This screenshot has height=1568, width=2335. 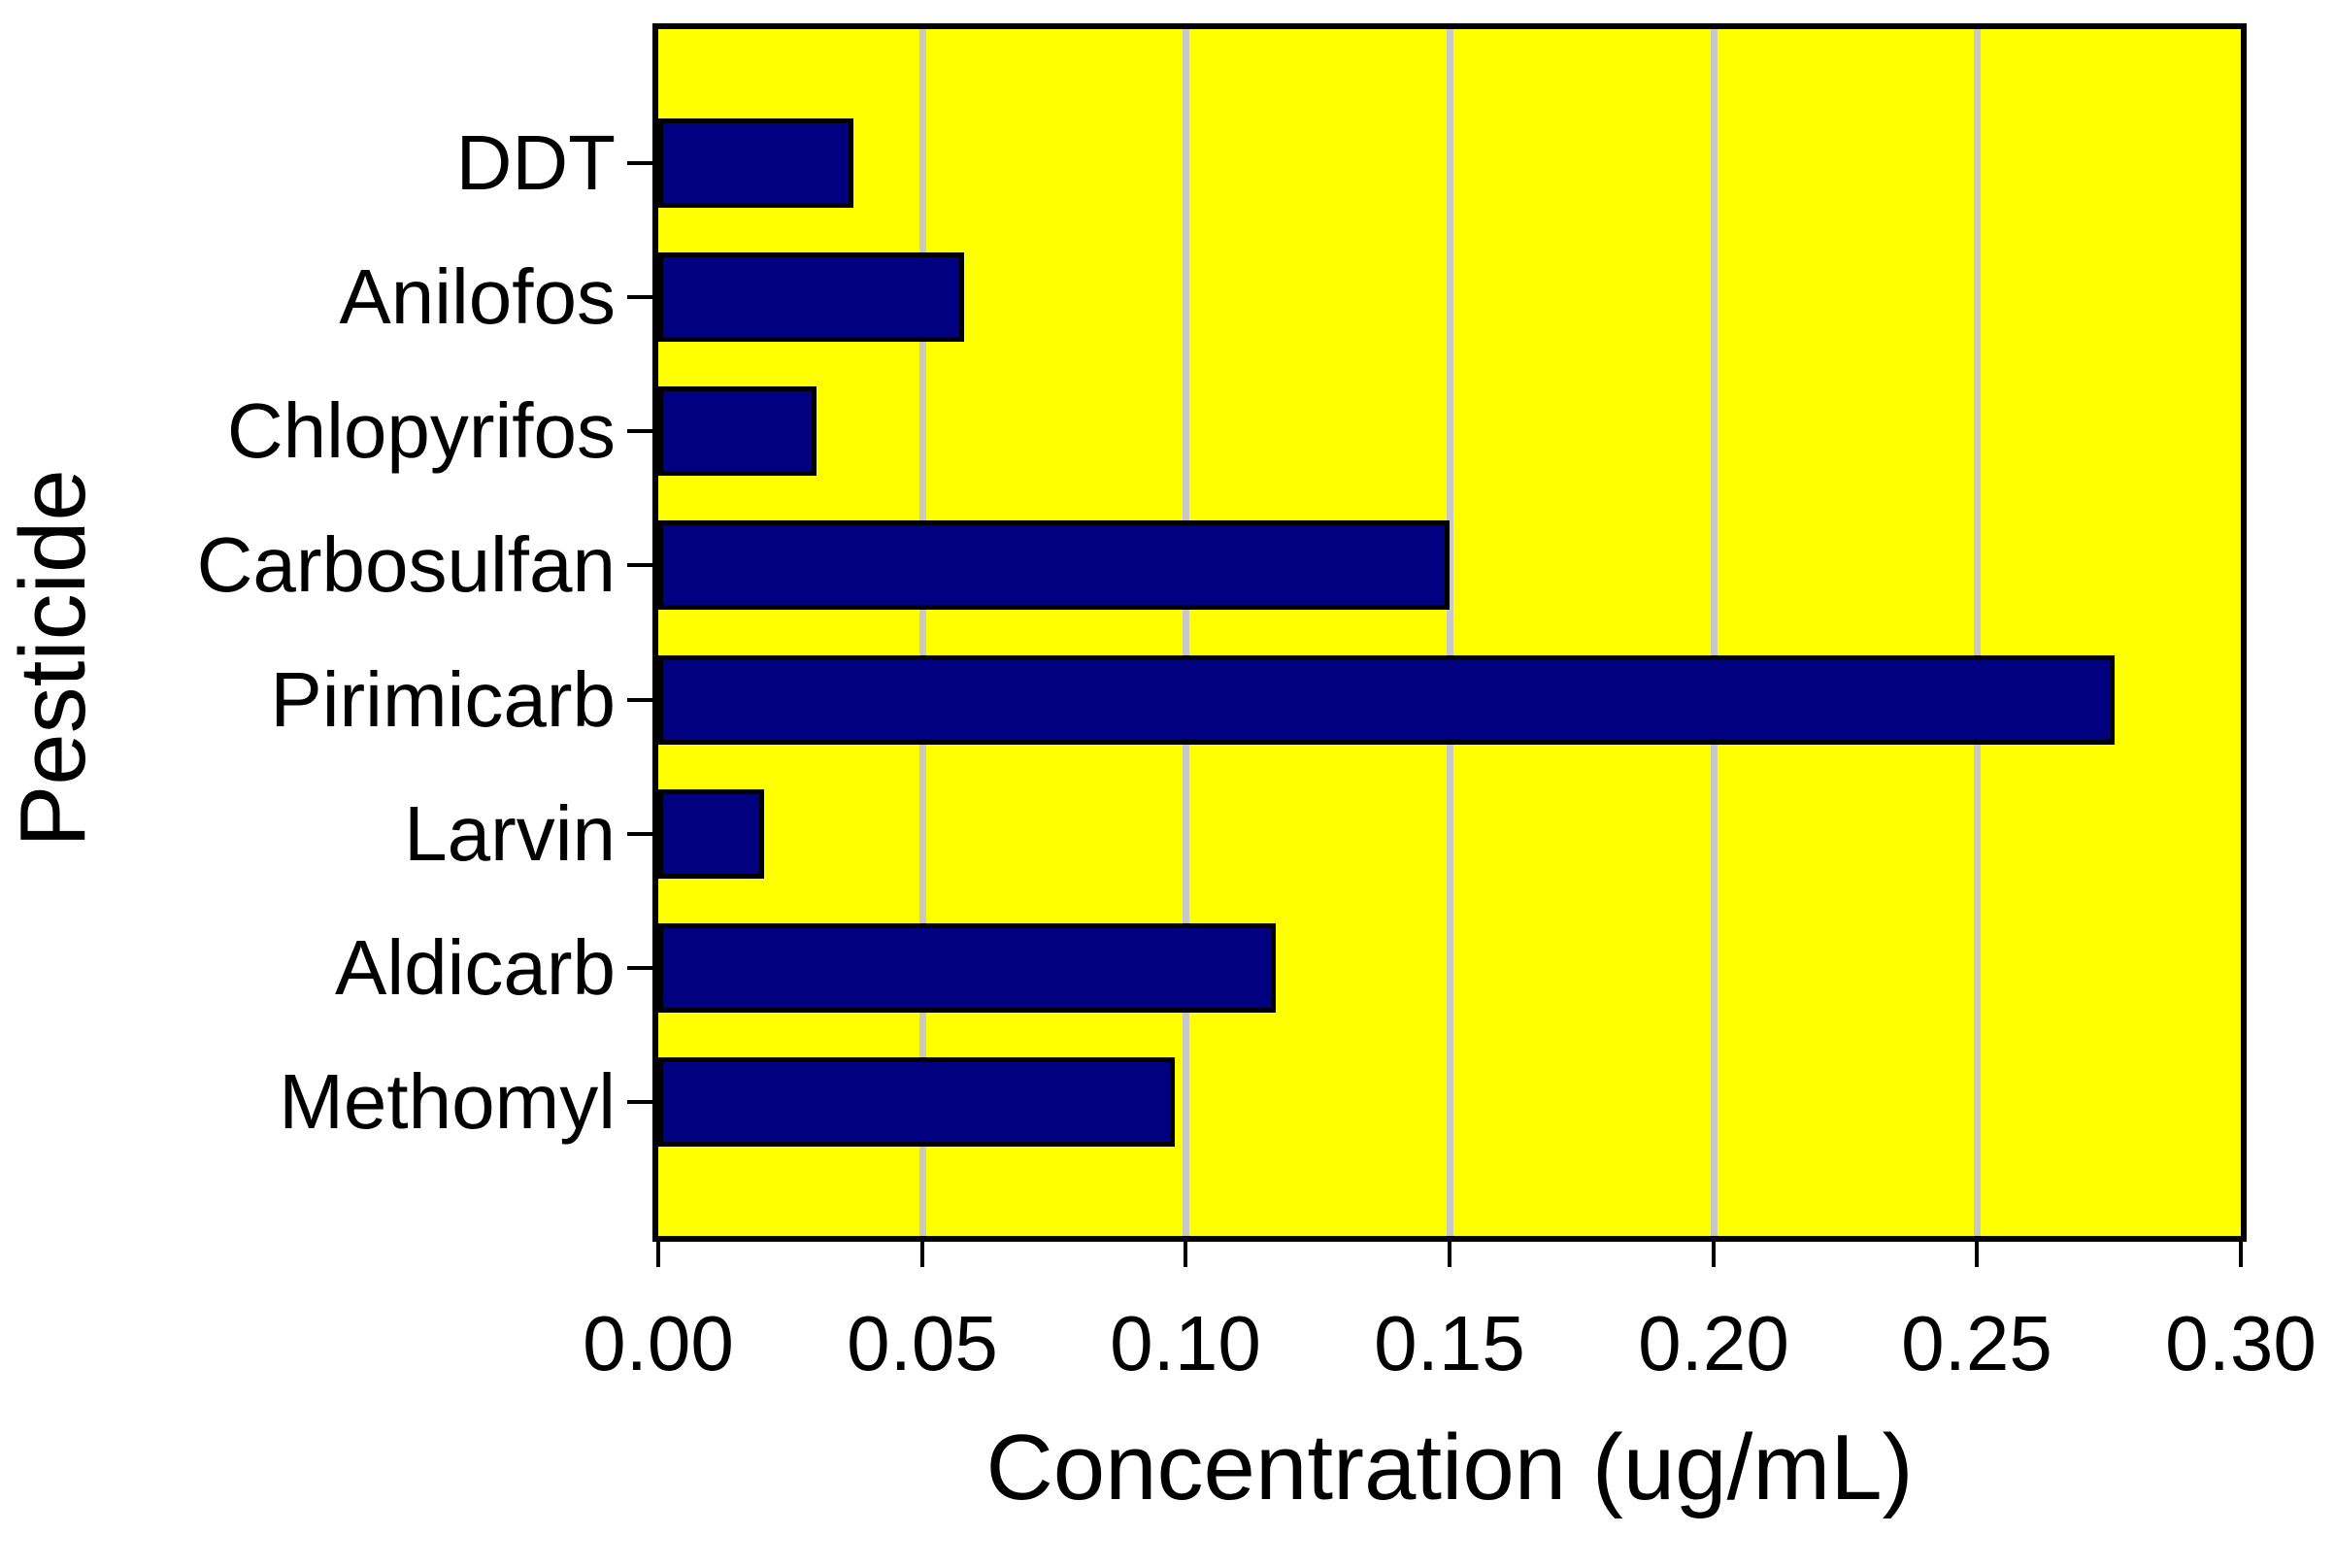 I want to click on bar-anilofos, so click(x=811, y=297).